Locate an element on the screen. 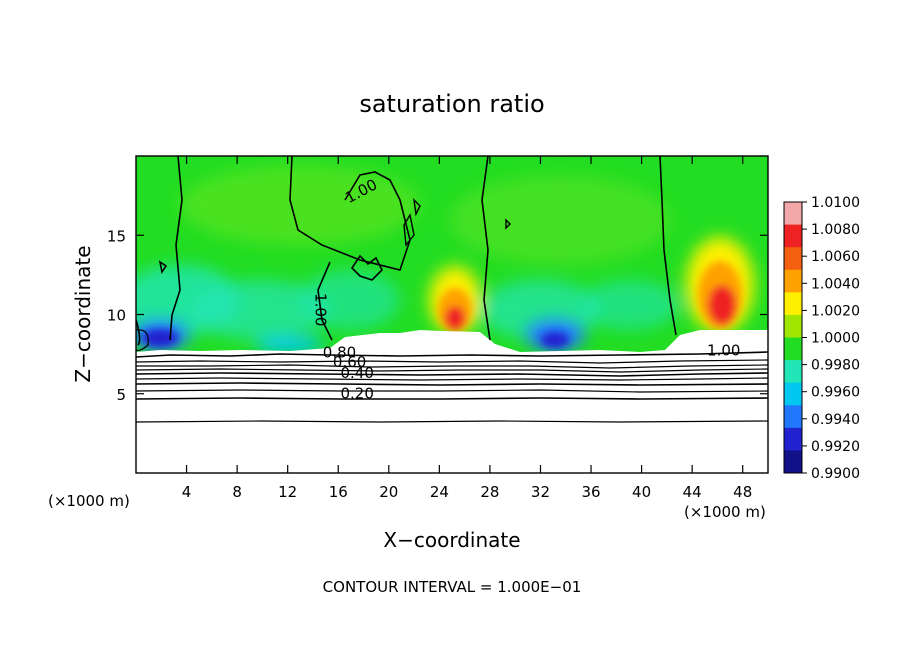 This screenshot has width=904, height=654. x-tick-label: 8 is located at coordinates (237, 492).